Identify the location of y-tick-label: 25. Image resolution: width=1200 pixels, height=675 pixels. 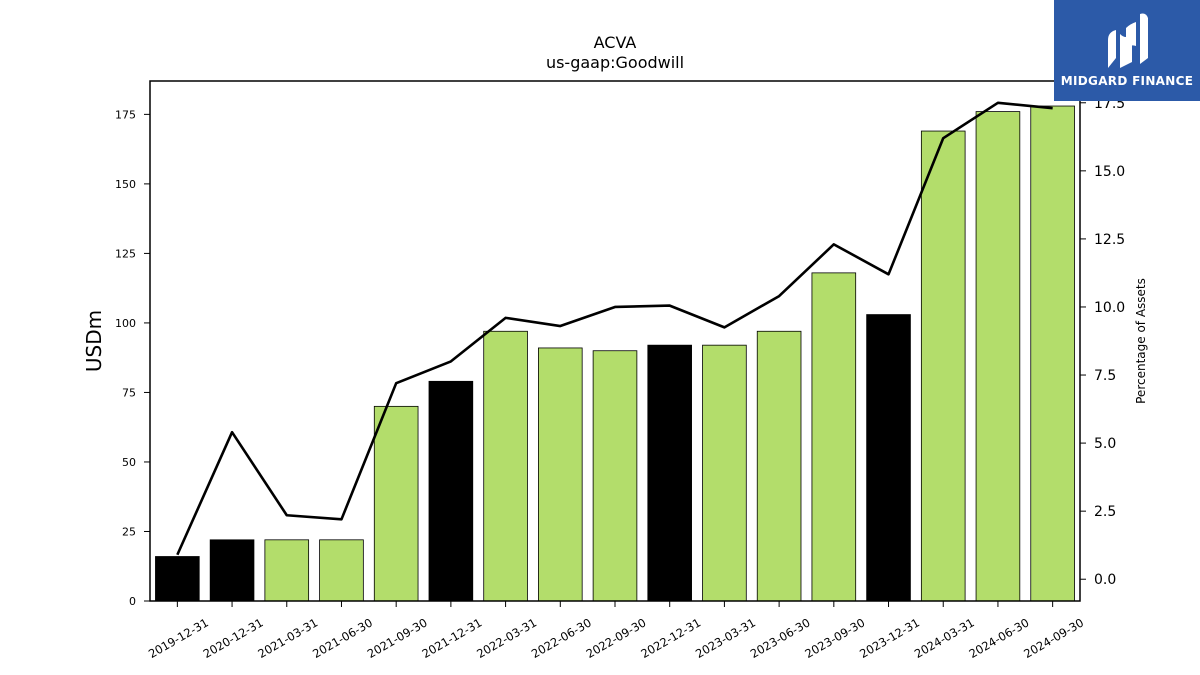
(129, 531).